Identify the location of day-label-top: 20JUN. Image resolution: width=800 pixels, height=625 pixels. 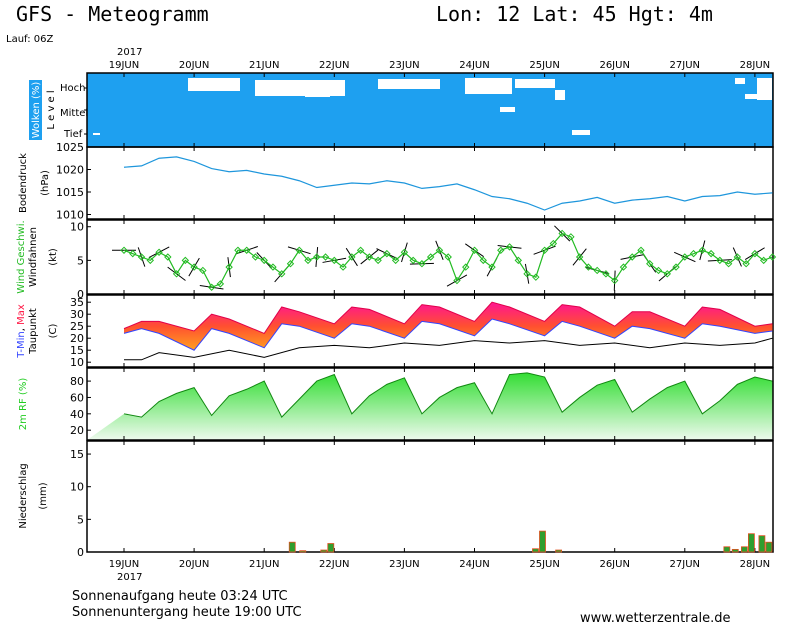
(194, 65).